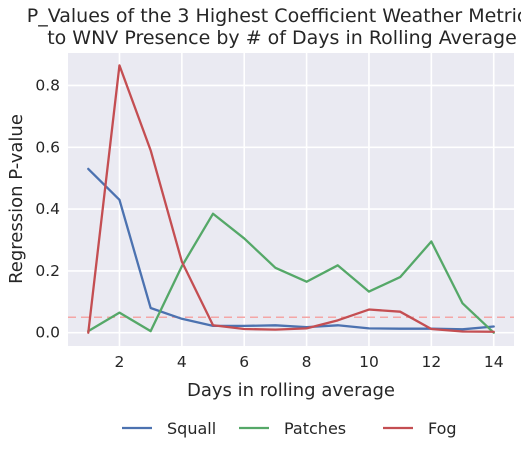  I want to click on x-tick-labels: 2 4 6 8 10 12 14, so click(309, 362).